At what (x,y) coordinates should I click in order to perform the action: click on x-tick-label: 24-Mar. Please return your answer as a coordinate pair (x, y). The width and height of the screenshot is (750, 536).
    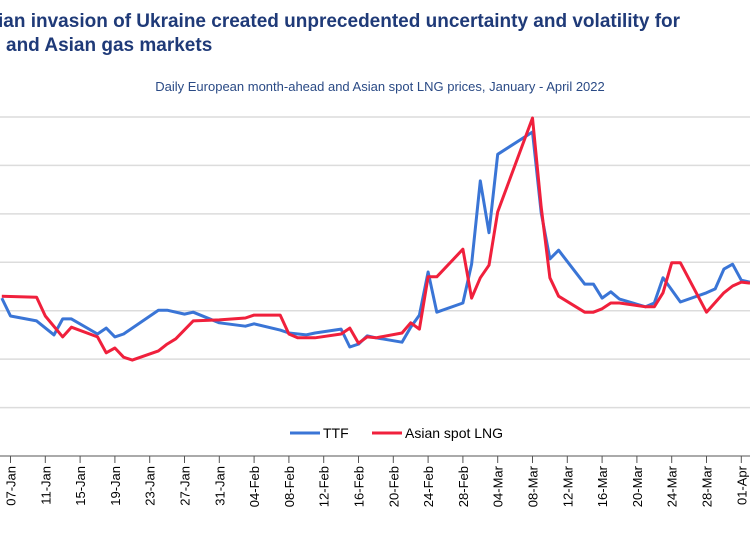
    Looking at the image, I should click on (672, 486).